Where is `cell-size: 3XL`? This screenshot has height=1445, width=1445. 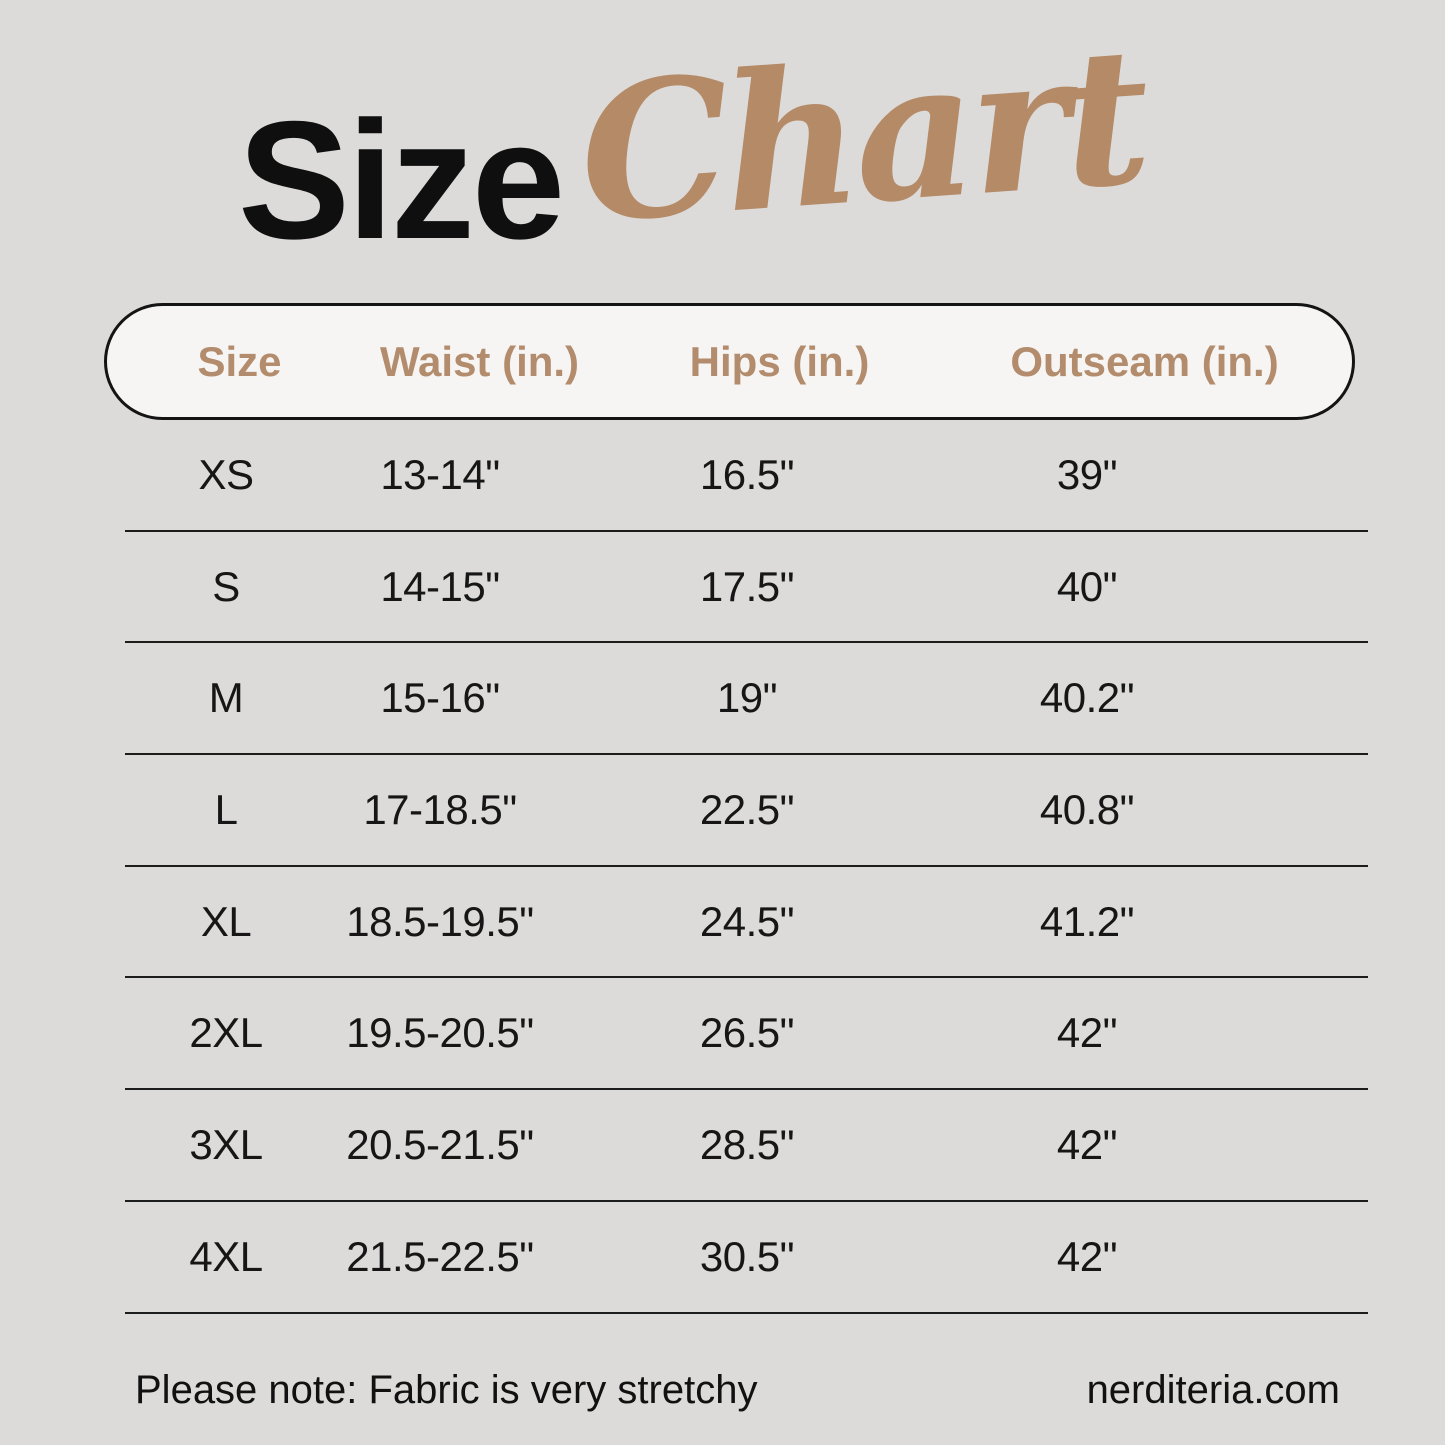
cell-size: 3XL is located at coordinates (226, 1144).